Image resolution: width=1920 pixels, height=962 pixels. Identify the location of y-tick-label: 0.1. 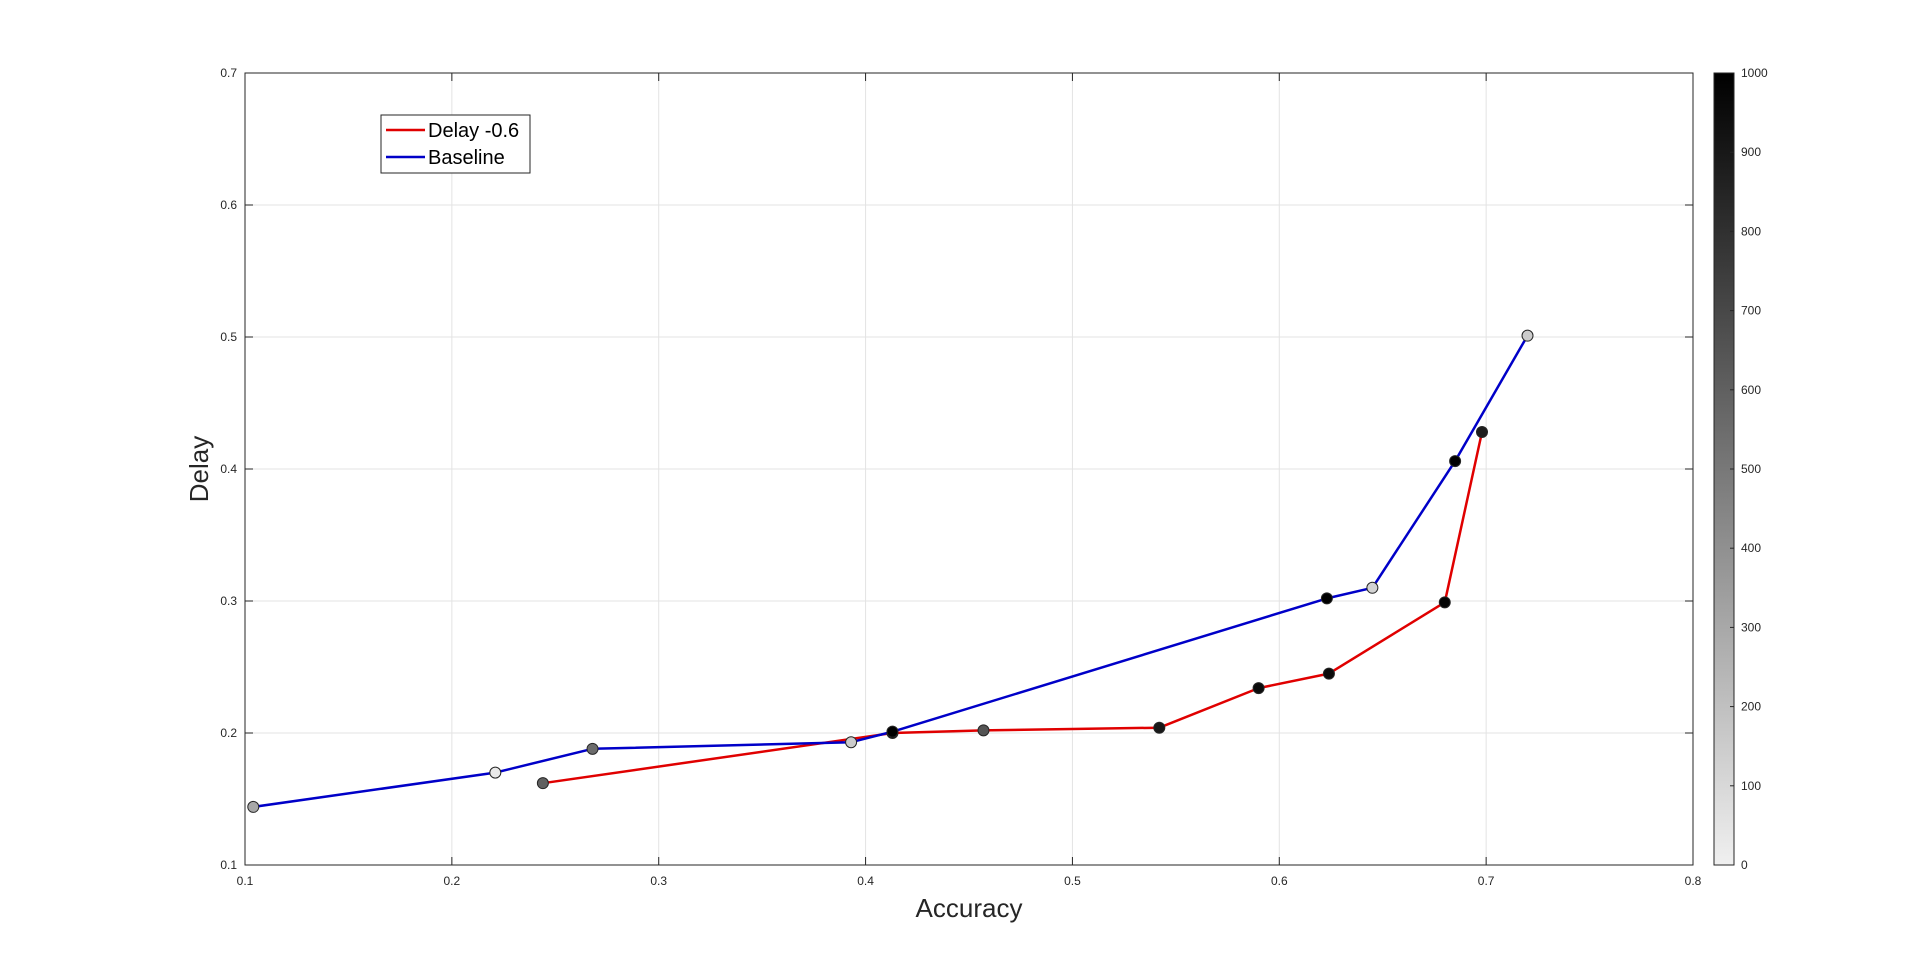
(228, 865).